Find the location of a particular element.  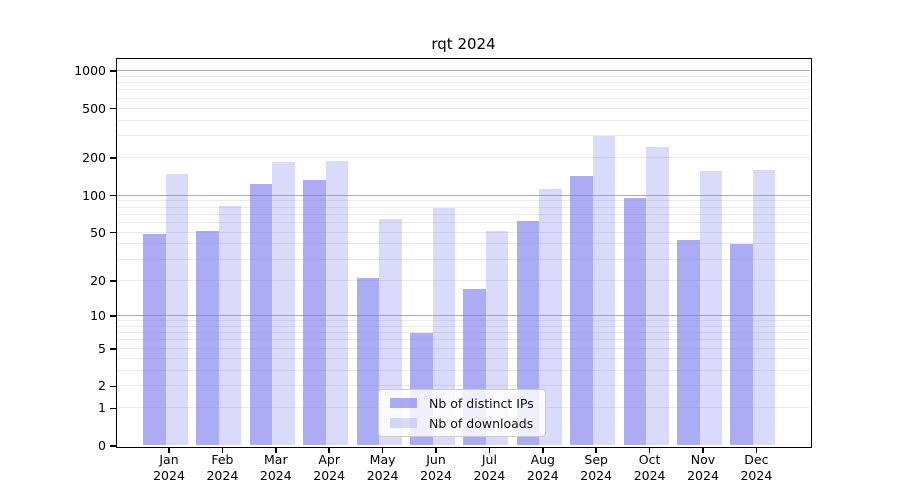

bar-downloads-jun is located at coordinates (443, 326).